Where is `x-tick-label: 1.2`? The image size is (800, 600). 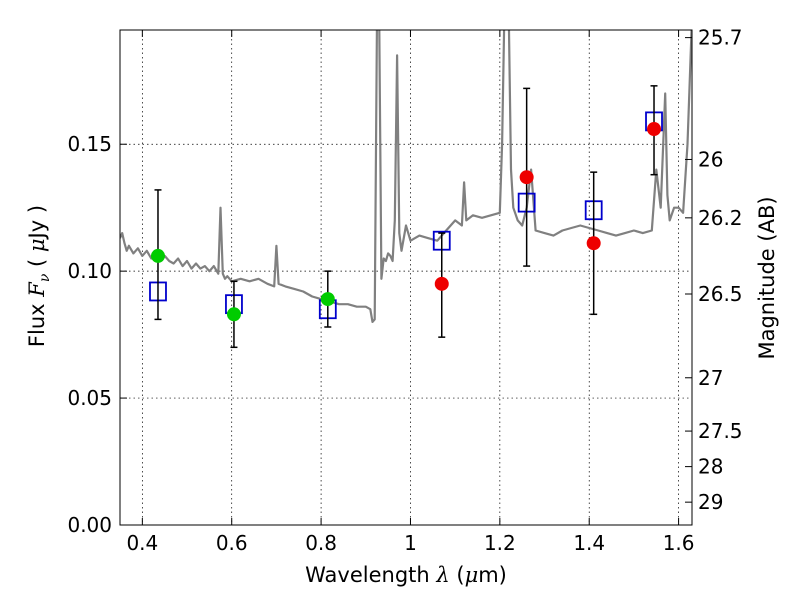
x-tick-label: 1.2 is located at coordinates (500, 543).